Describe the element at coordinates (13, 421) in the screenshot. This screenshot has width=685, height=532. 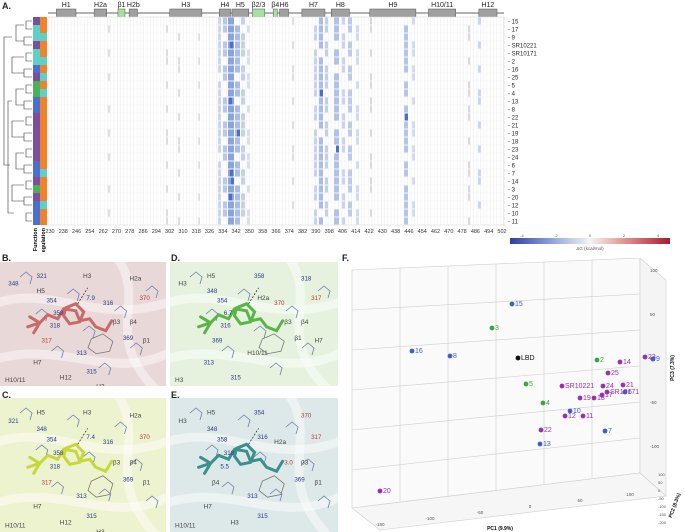
I see `structure-label: 321` at that location.